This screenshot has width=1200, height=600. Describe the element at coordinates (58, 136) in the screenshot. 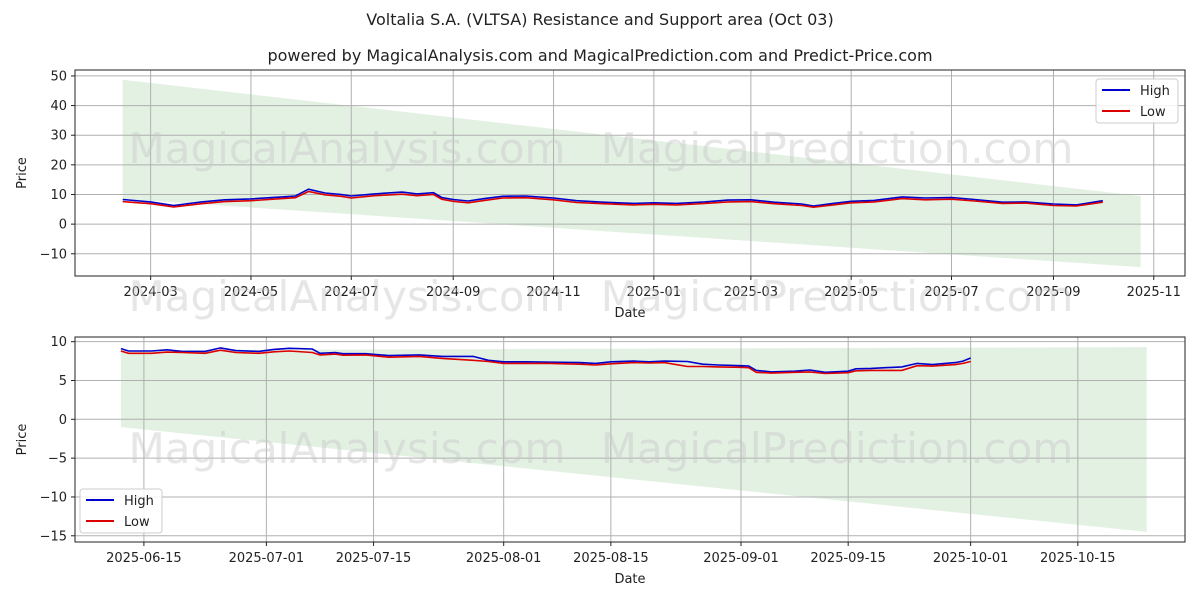

I see `y-tick-label: 30` at that location.